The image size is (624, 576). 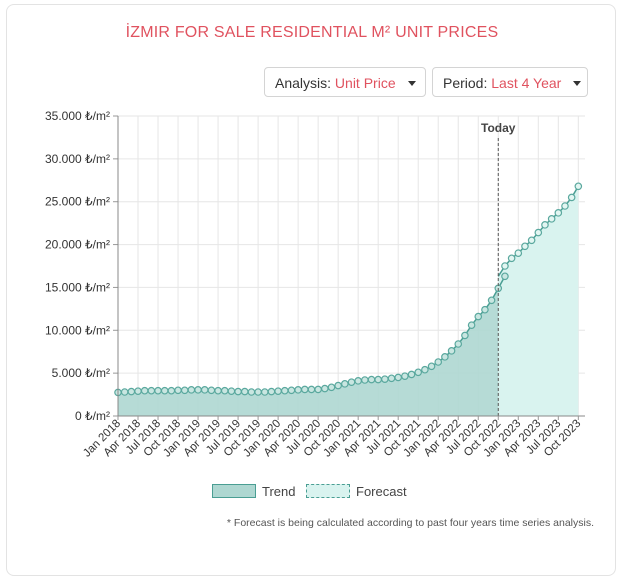 I want to click on legend-trend-label: Trend, so click(x=279, y=491).